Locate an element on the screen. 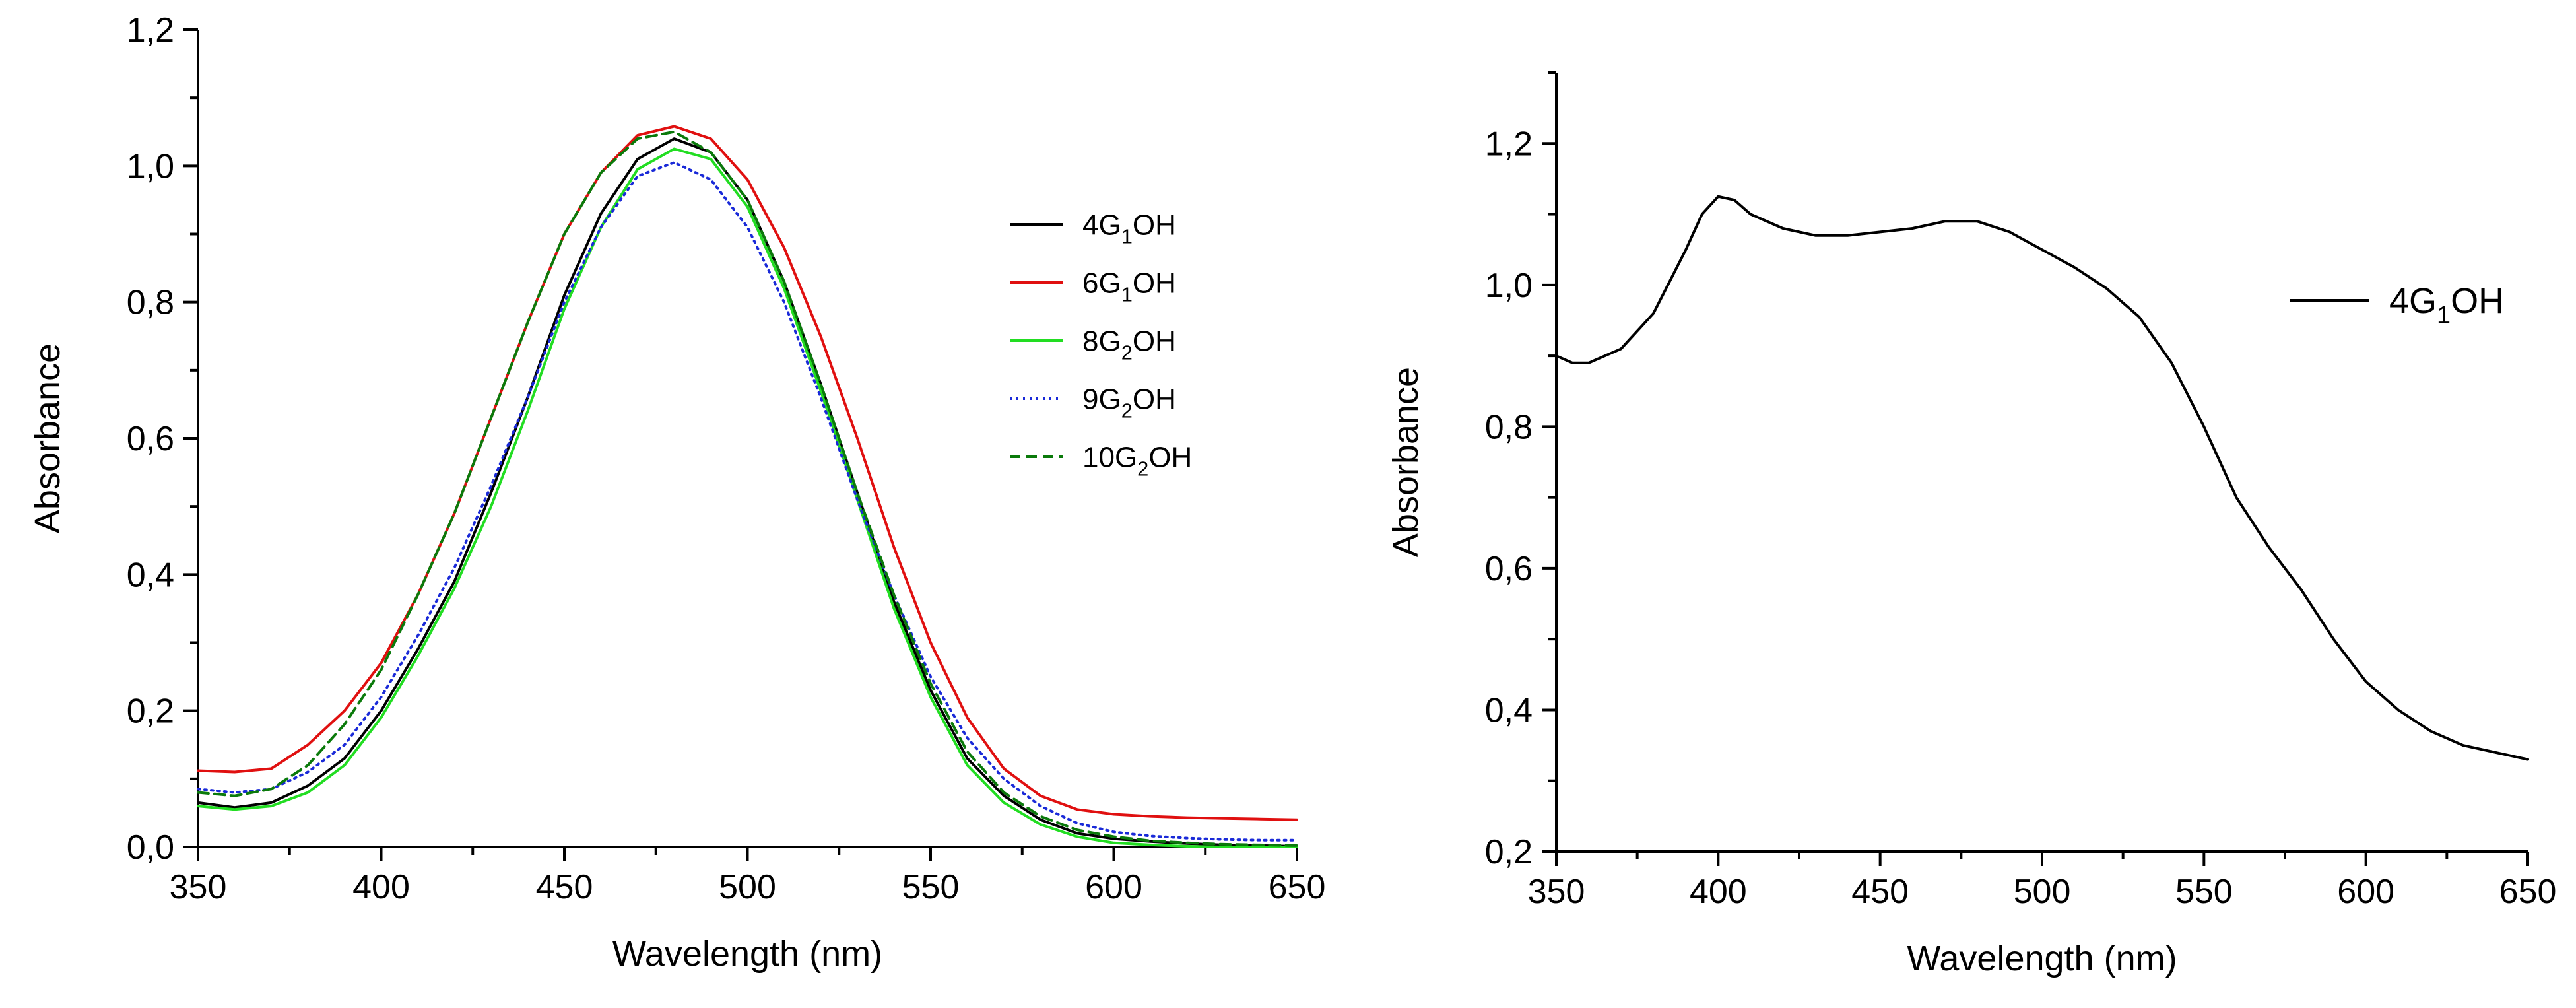 Image resolution: width=2576 pixels, height=1008 pixels. y-tick-label: 0,0 is located at coordinates (150, 847).